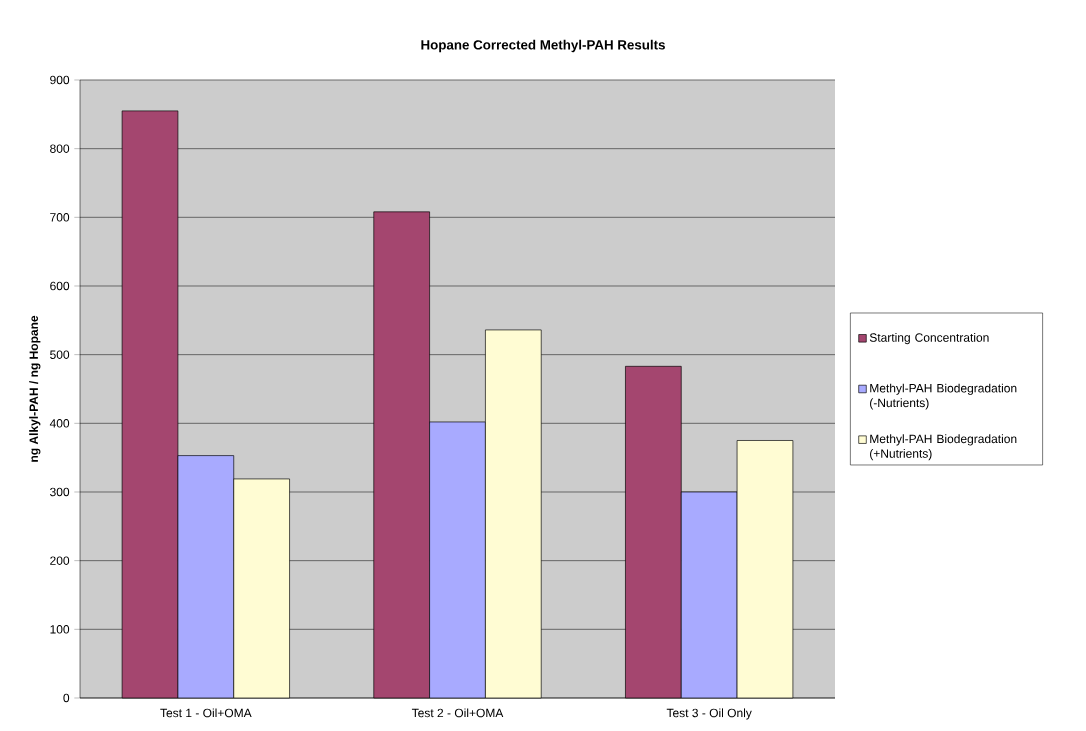 The width and height of the screenshot is (1086, 731). What do you see at coordinates (35, 388) in the screenshot?
I see `y-axis-title: ng Alkyl-PAH / ng Hopane` at bounding box center [35, 388].